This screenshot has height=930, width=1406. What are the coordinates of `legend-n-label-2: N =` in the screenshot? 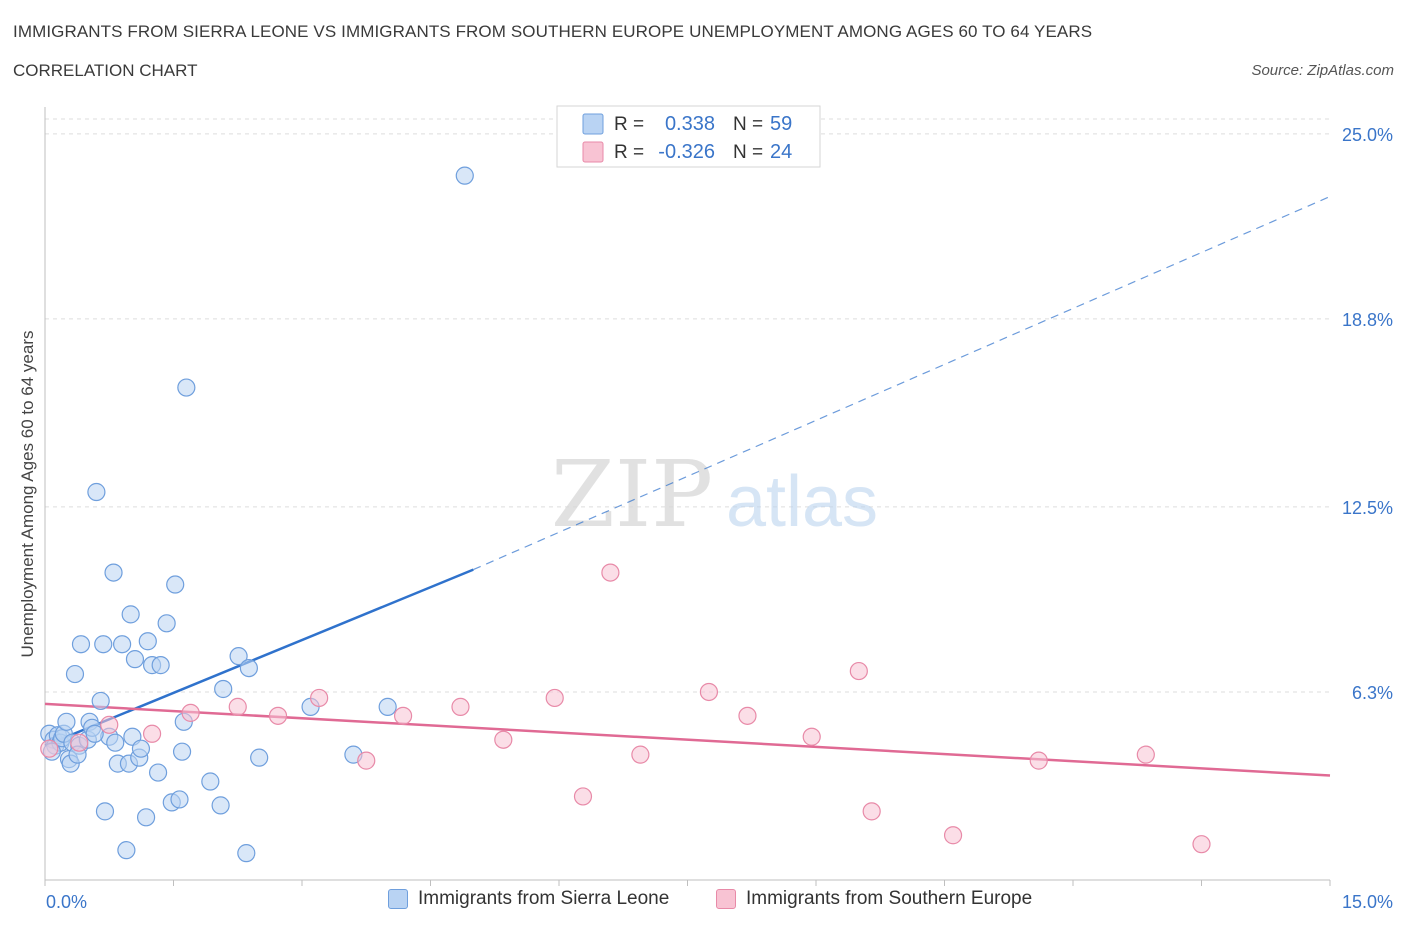 It's located at (748, 152).